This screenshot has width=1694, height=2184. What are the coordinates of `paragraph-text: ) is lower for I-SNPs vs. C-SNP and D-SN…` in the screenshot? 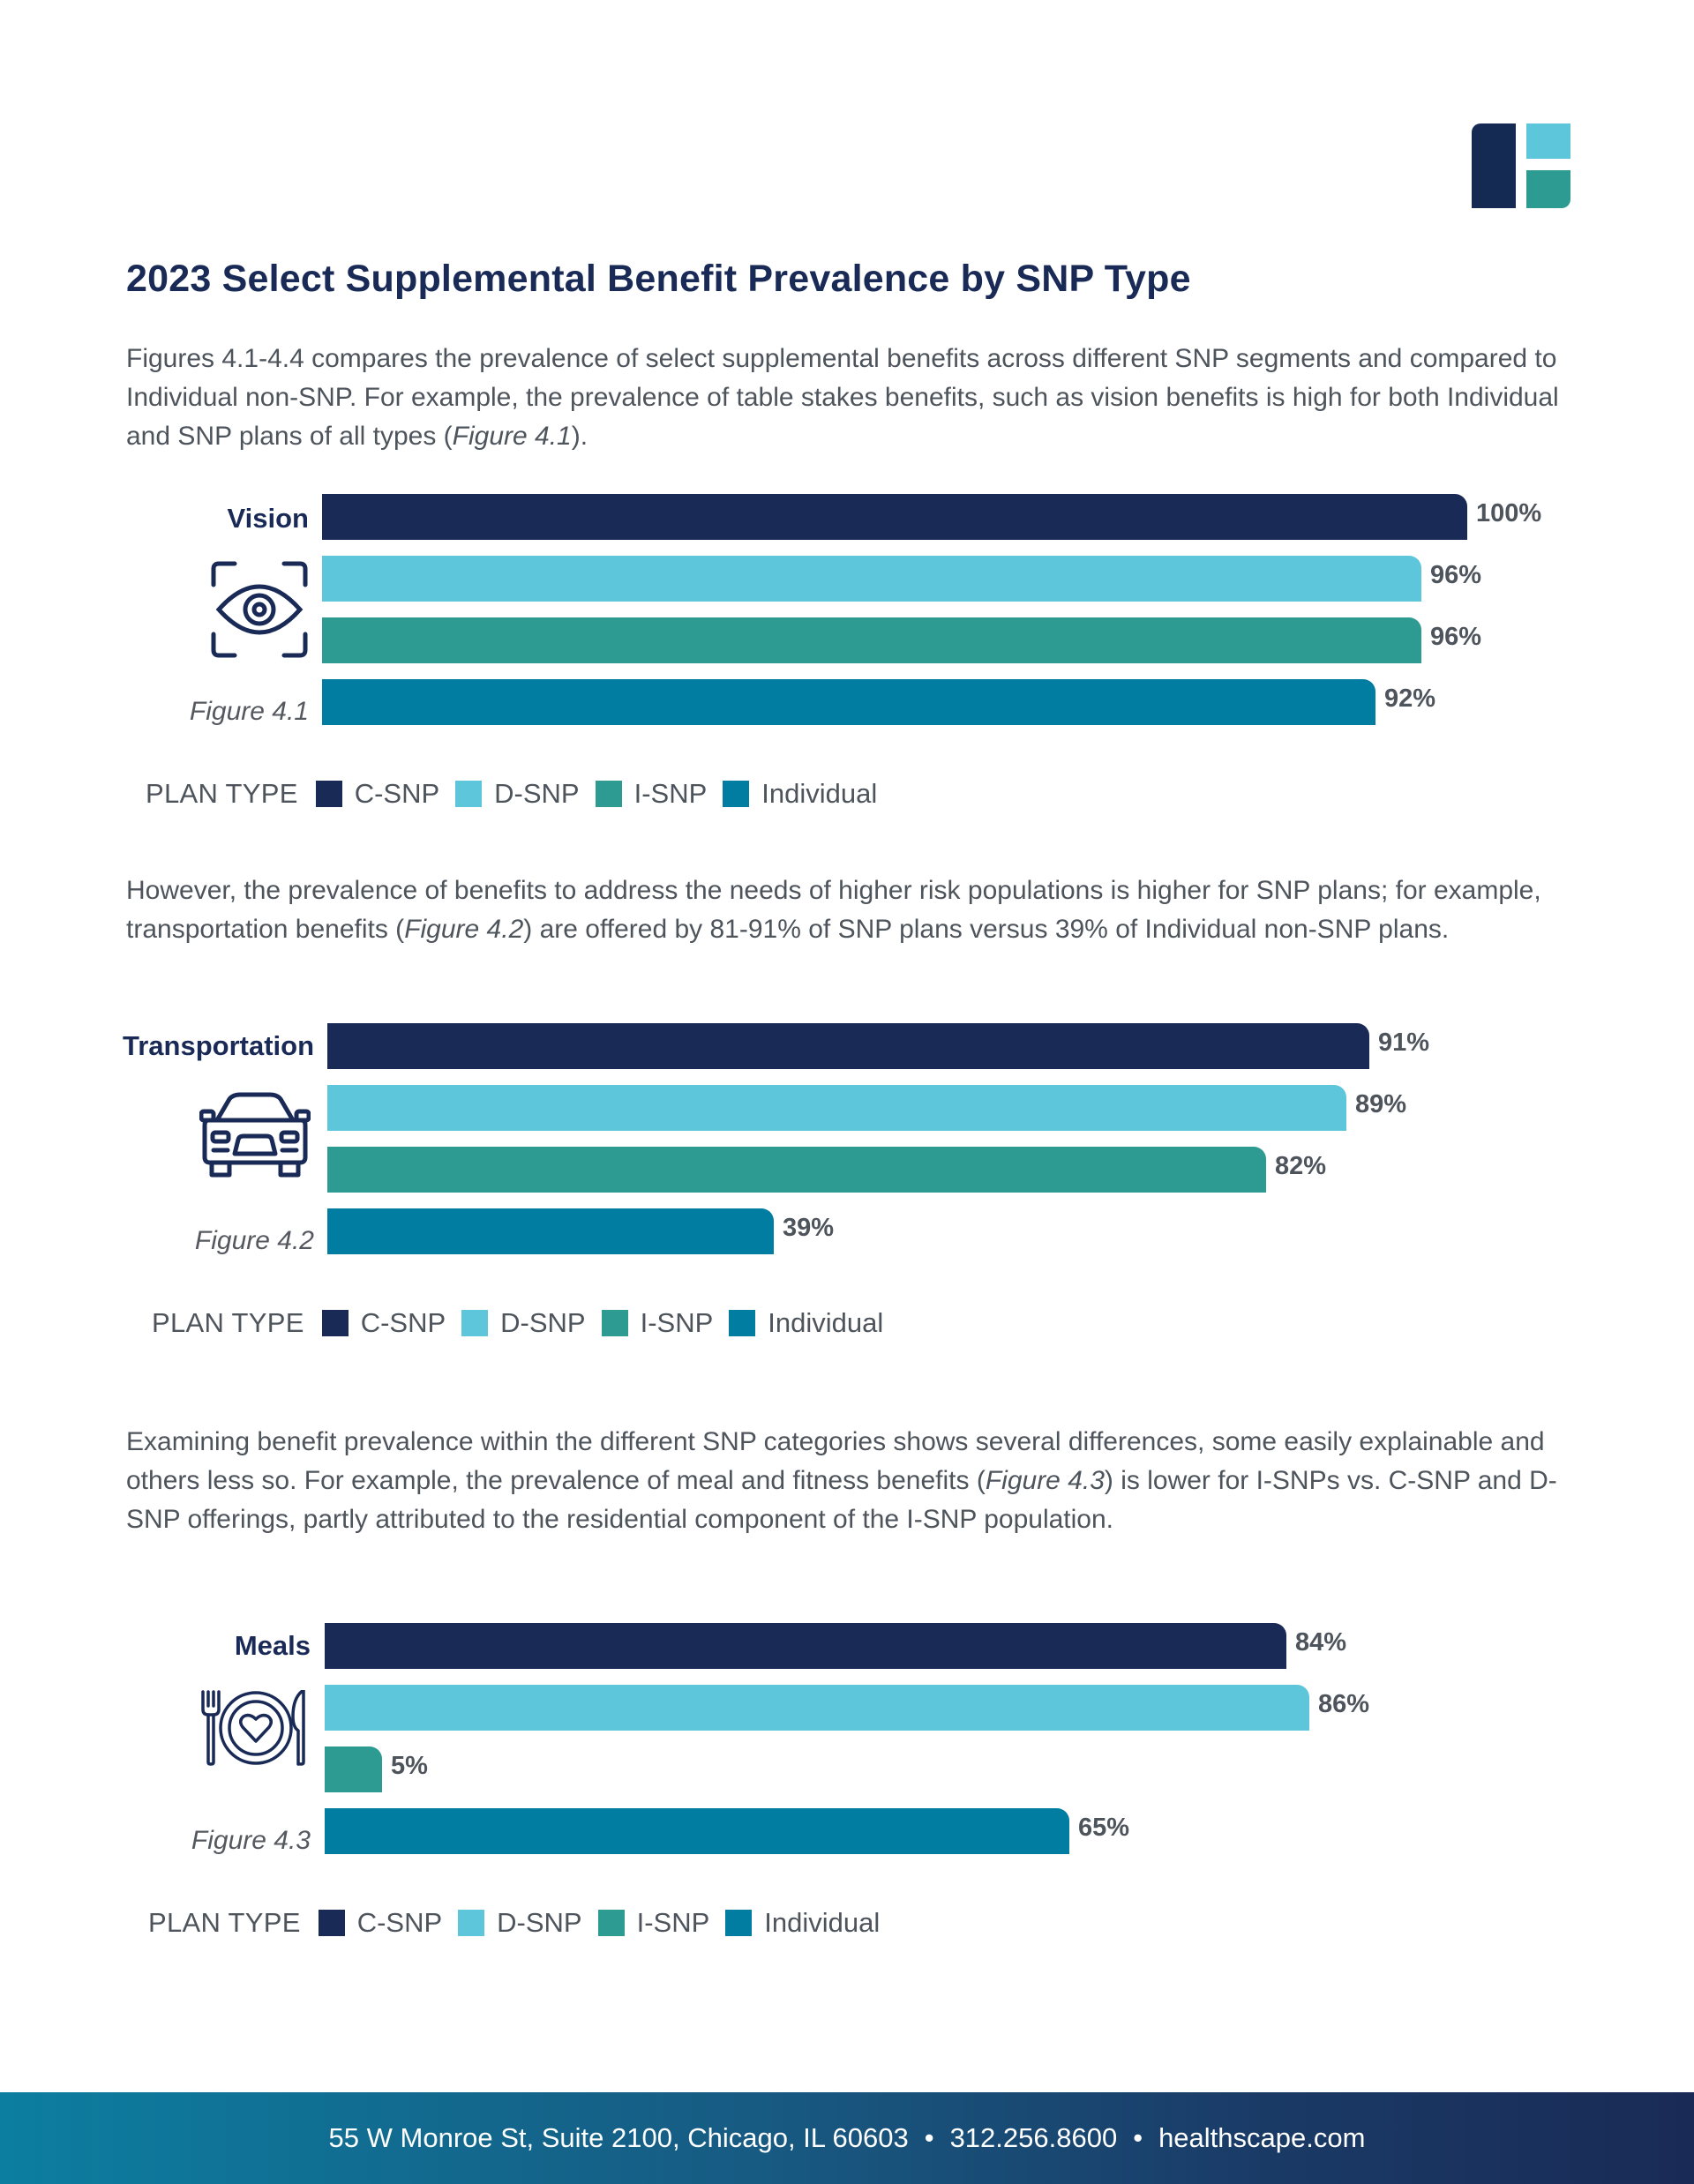 It's located at (842, 1500).